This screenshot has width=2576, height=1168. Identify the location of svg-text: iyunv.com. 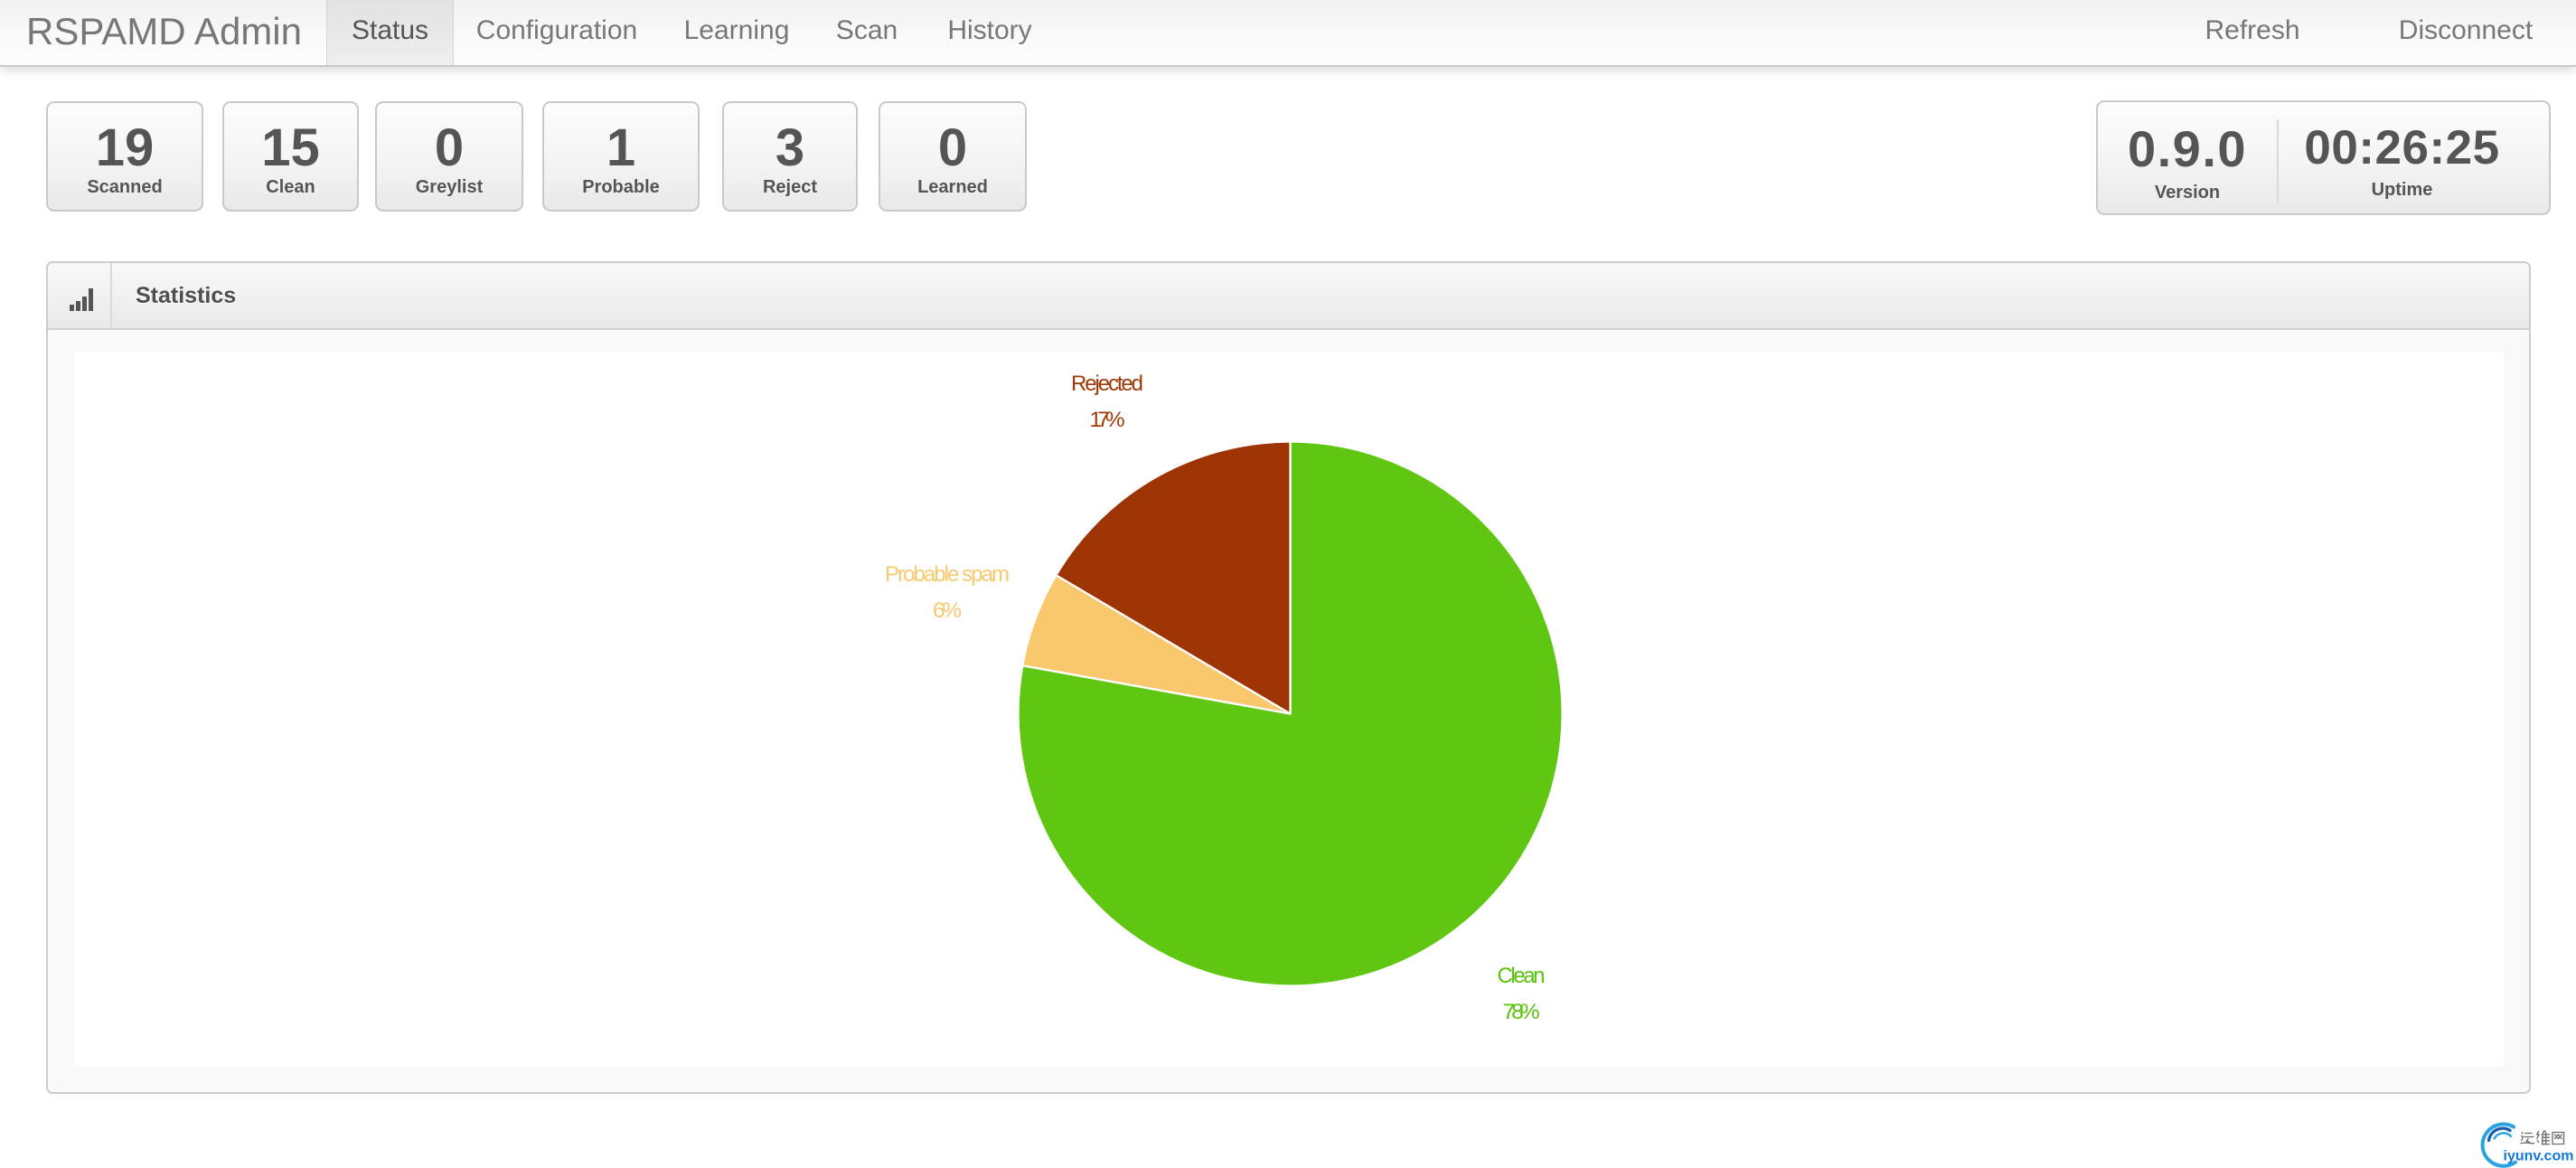
(2539, 1156).